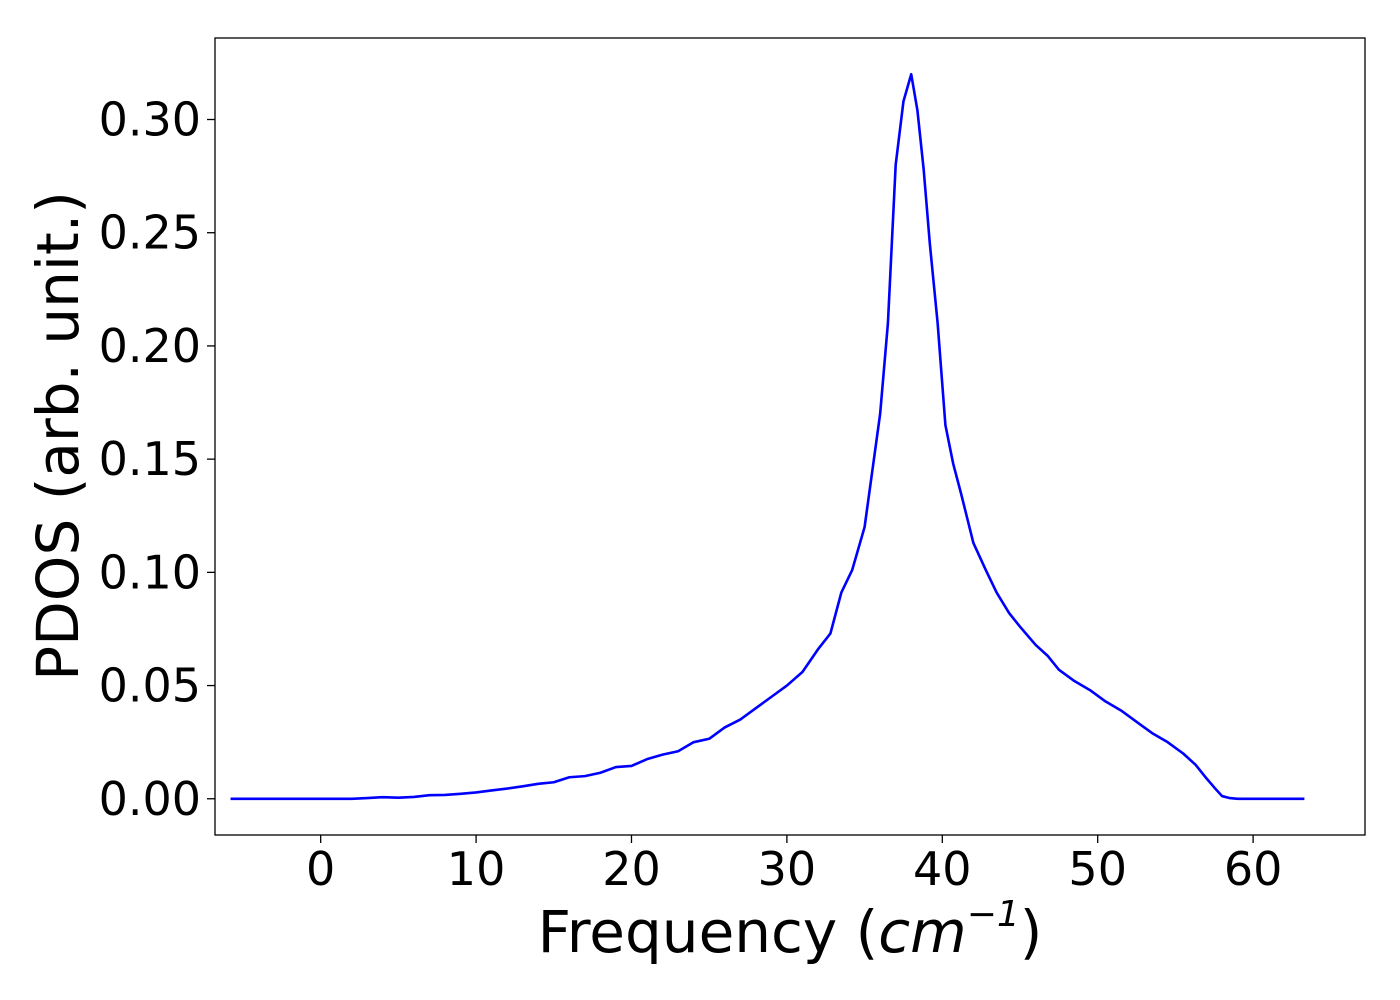 Image resolution: width=1400 pixels, height=1000 pixels. Describe the element at coordinates (922, 932) in the screenshot. I see `x-axis-label-unit: cm` at that location.